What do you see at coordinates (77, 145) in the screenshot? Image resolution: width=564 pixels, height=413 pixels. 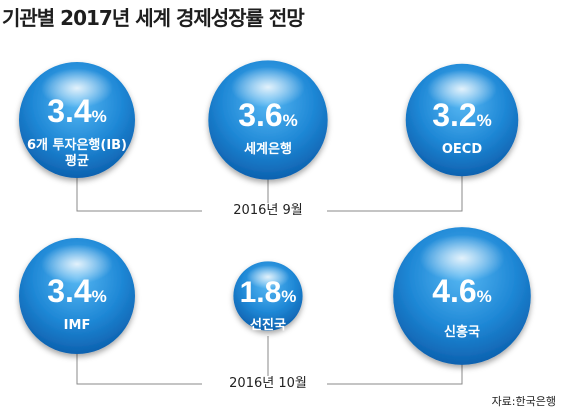 I see `bubble-label: 6개 투자은행(IB)` at bounding box center [77, 145].